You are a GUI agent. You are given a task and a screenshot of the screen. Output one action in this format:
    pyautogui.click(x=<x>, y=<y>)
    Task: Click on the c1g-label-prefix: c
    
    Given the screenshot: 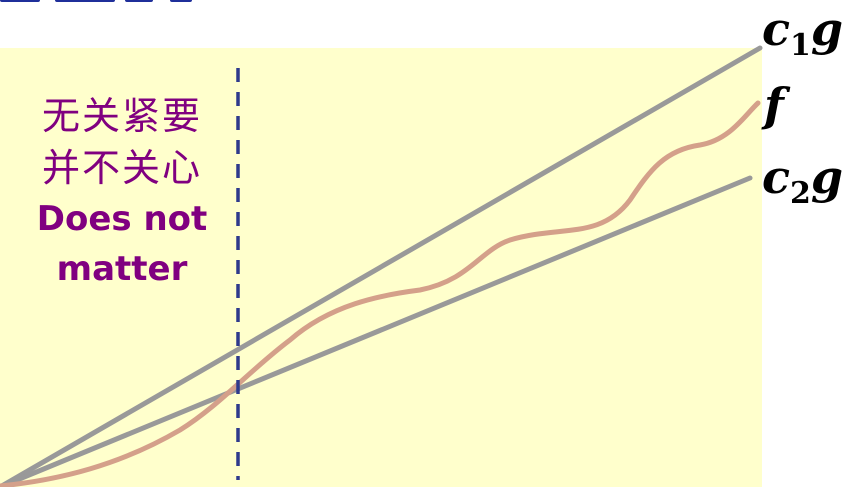 What is the action you would take?
    pyautogui.click(x=776, y=29)
    